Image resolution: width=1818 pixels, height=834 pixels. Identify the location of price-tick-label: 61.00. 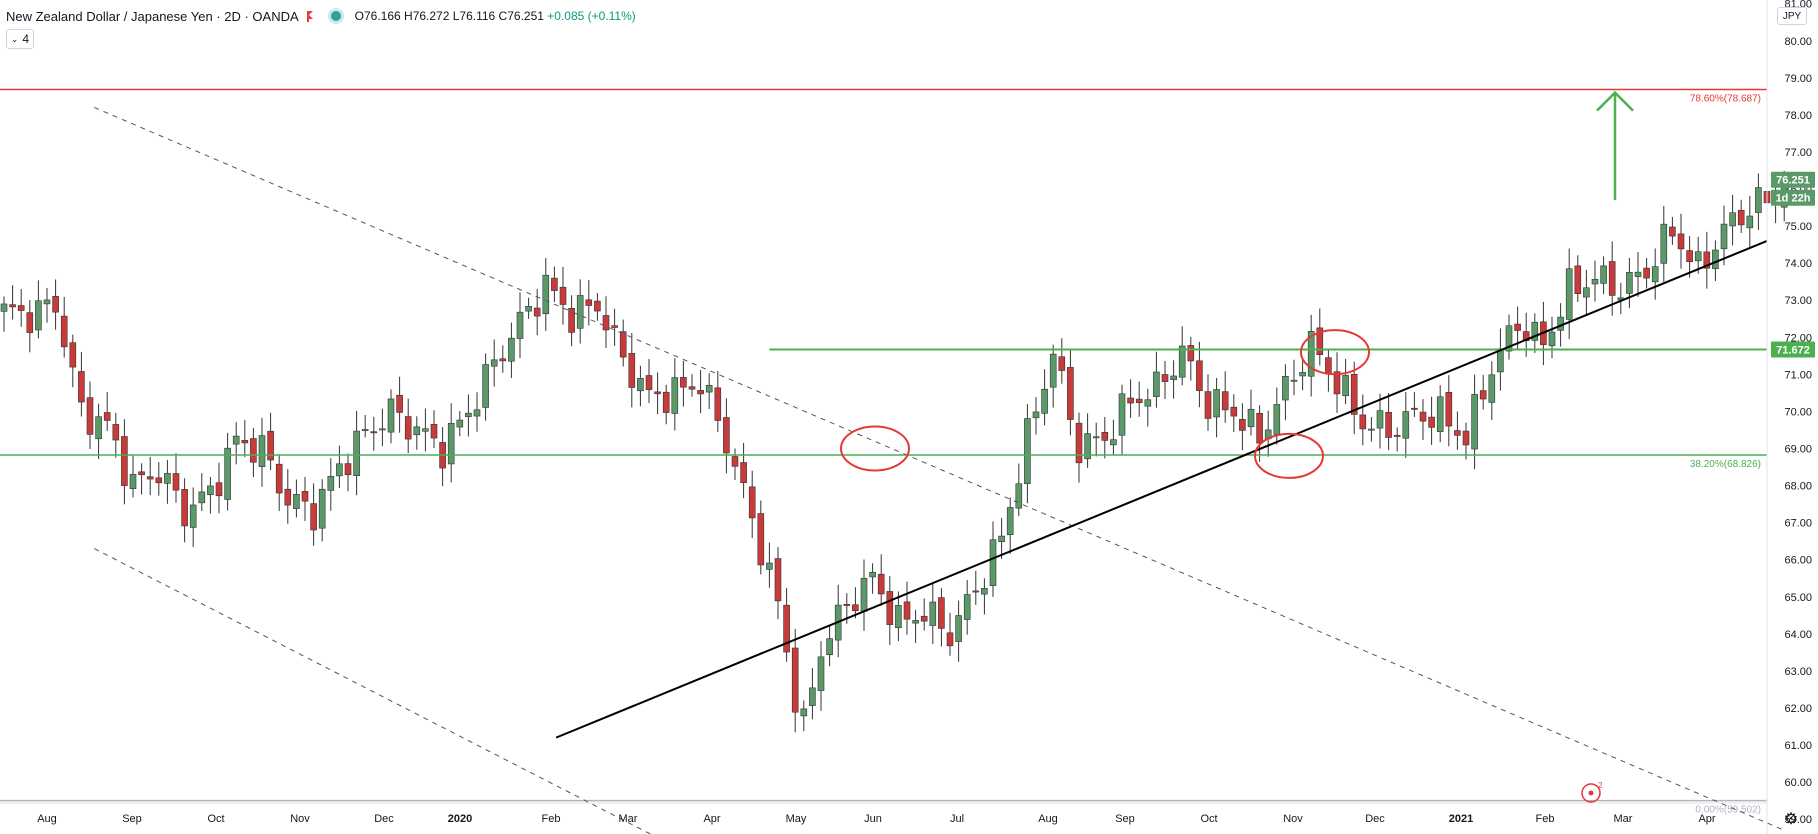
(1798, 746).